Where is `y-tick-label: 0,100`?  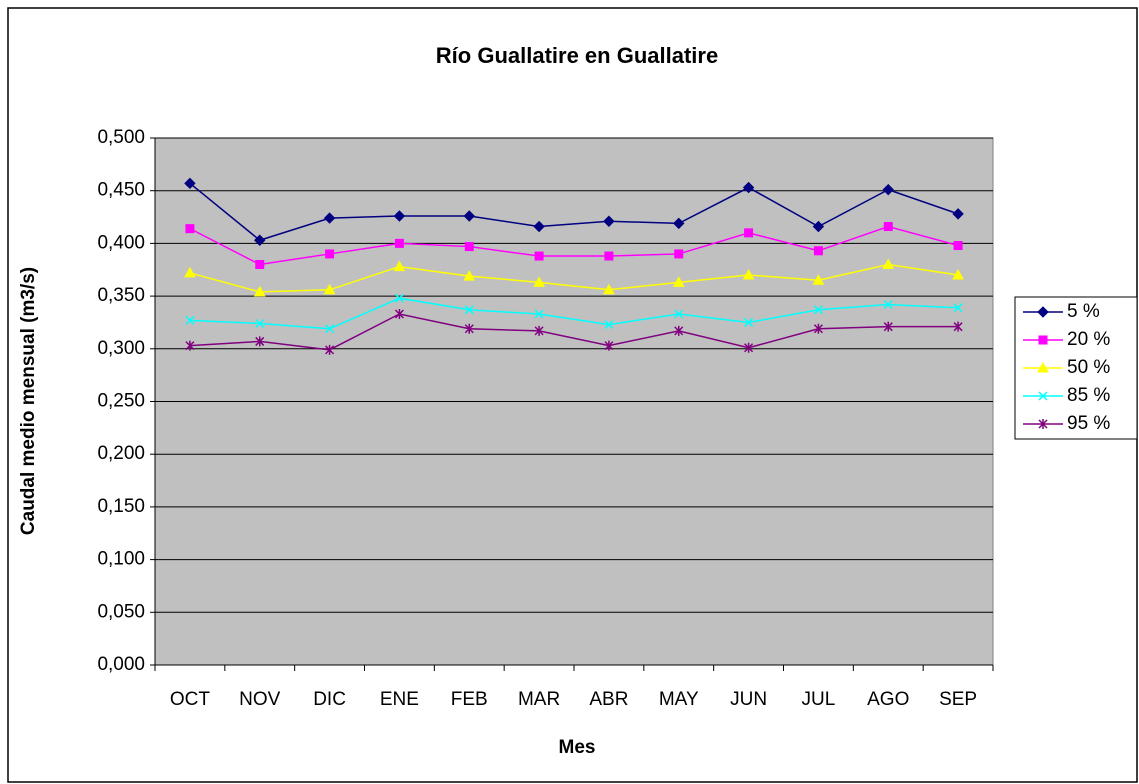
y-tick-label: 0,100 is located at coordinates (121, 559).